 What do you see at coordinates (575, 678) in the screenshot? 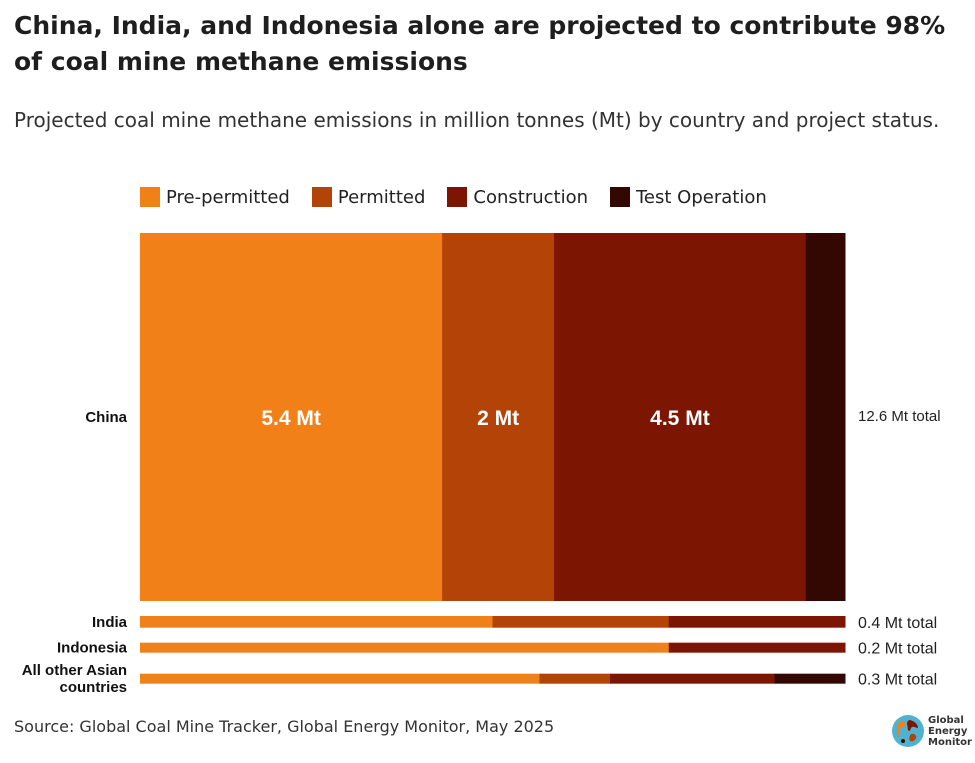
I see `bar-segment-all-other-asian-countries-permitted` at bounding box center [575, 678].